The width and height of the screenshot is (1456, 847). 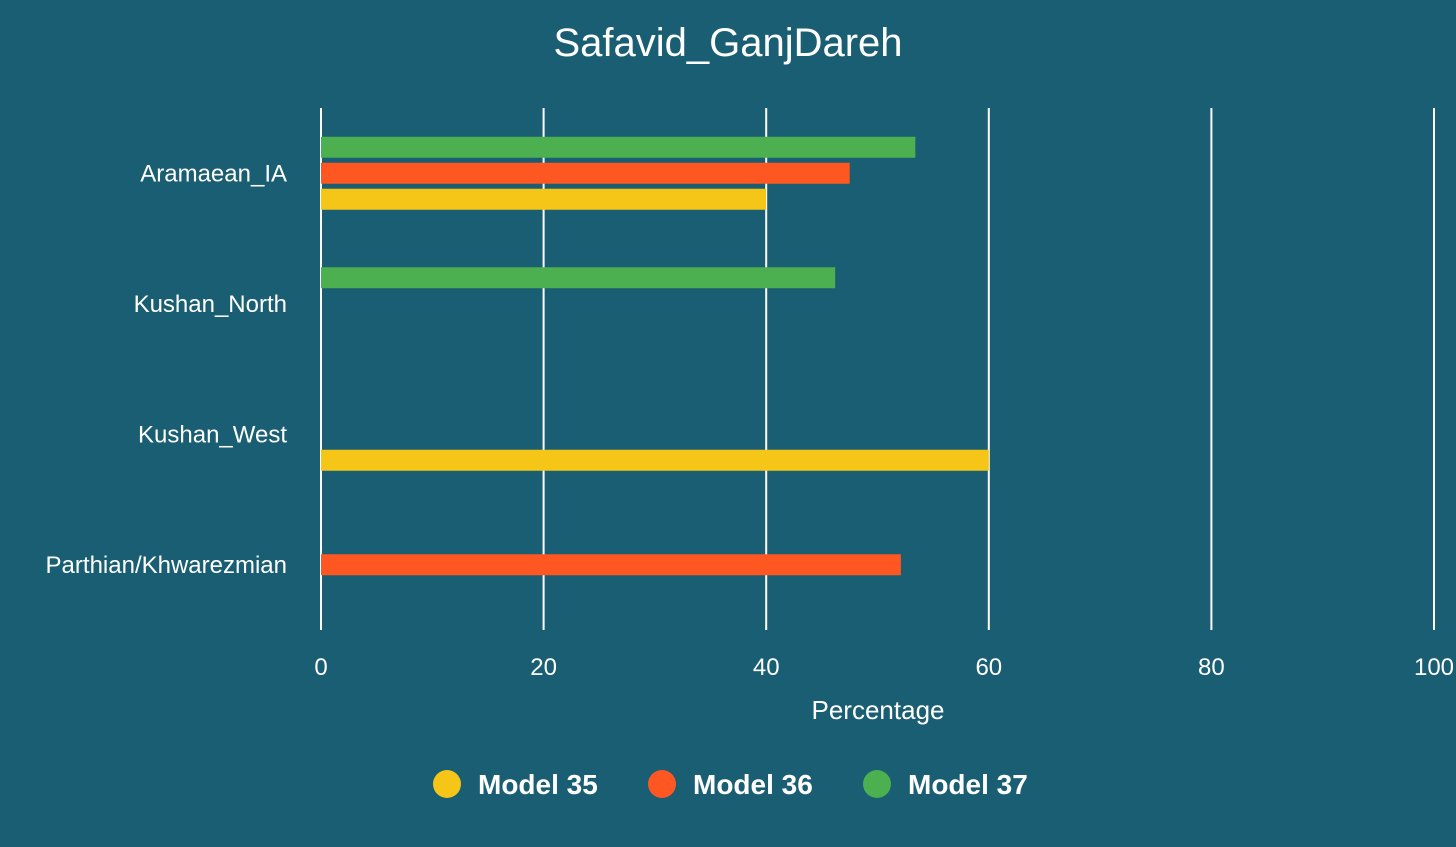 What do you see at coordinates (538, 784) in the screenshot?
I see `legend-label: Model 35` at bounding box center [538, 784].